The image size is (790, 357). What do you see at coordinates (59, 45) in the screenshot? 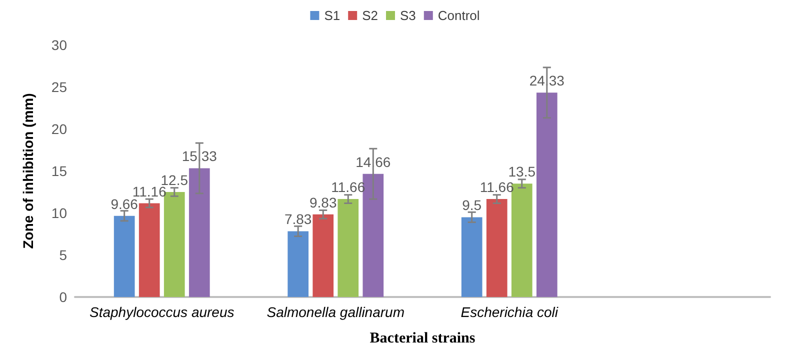
I see `y-tick-label: 30` at bounding box center [59, 45].